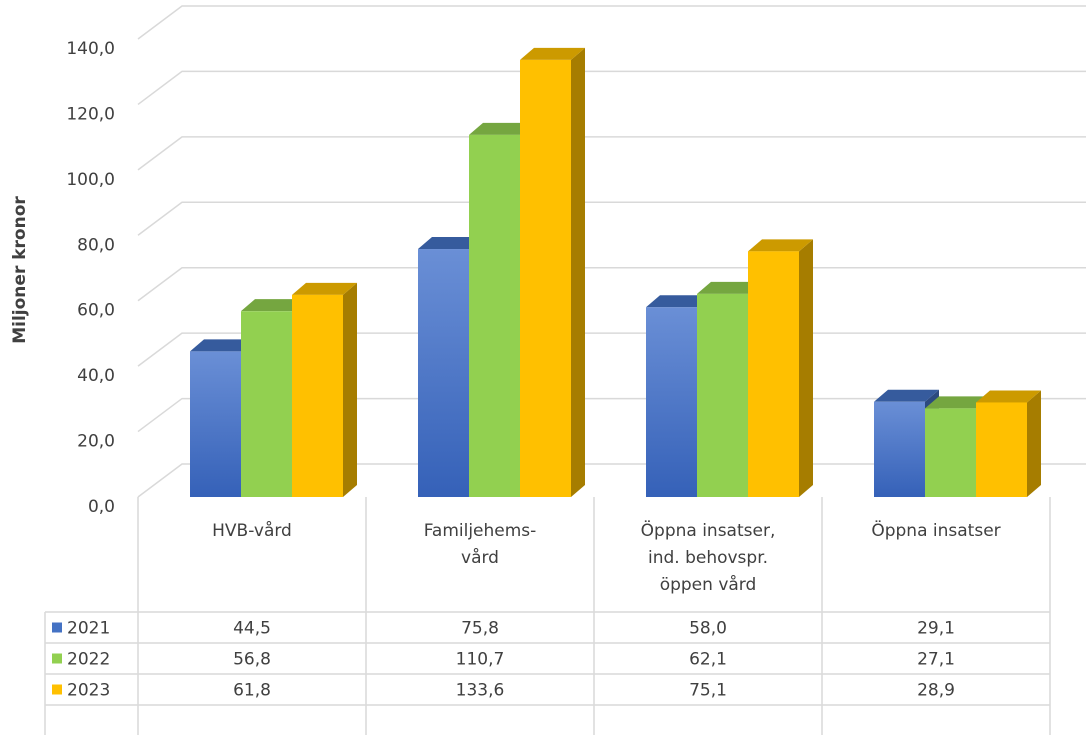 Image resolution: width=1086 pixels, height=735 pixels. I want to click on data-label: 44,5, so click(252, 629).